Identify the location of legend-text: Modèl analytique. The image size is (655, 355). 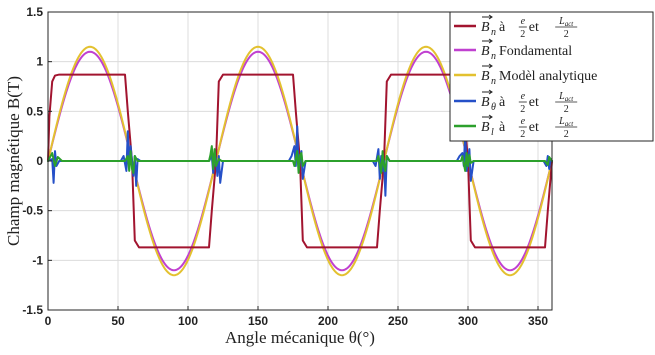
(548, 76).